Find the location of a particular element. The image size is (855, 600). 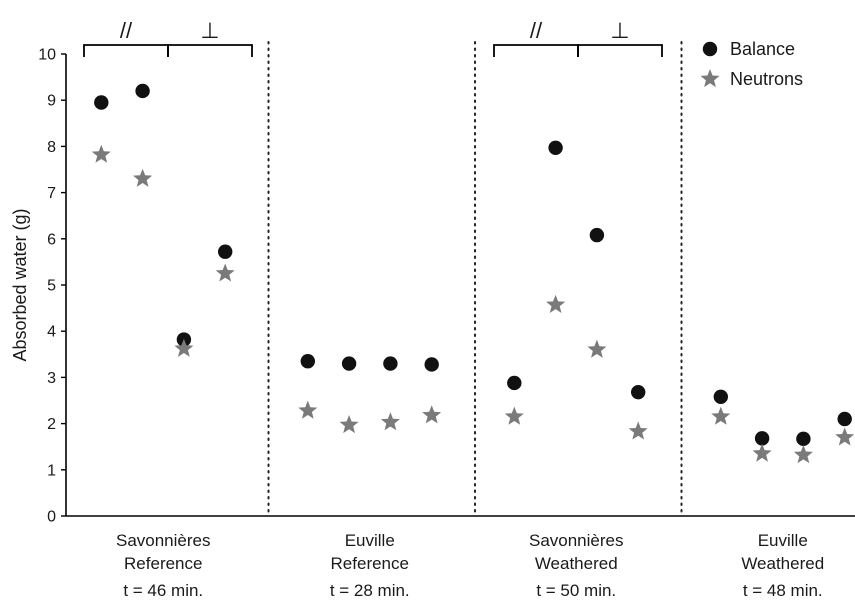

y-tick-label: 2 is located at coordinates (51, 424).